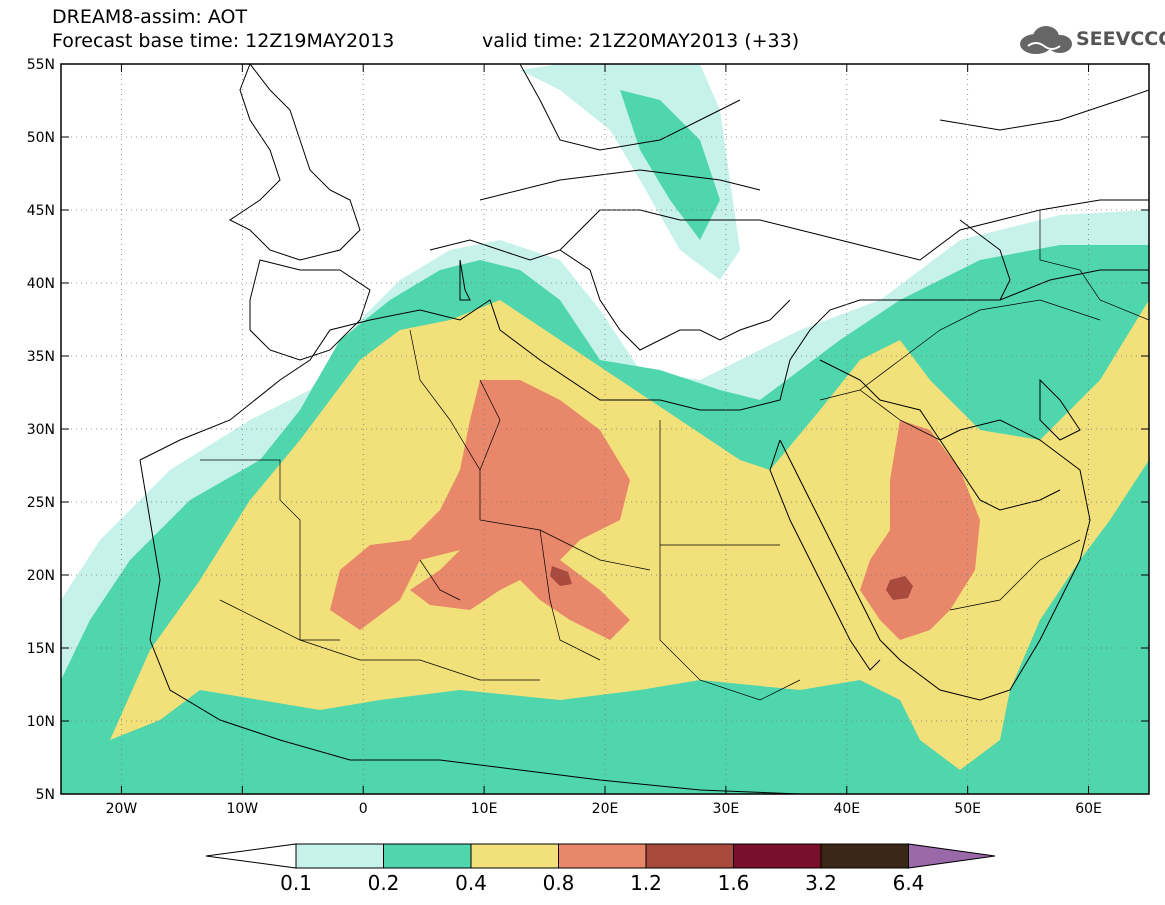 The height and width of the screenshot is (905, 1165). Describe the element at coordinates (41, 503) in the screenshot. I see `lat-tick-label: 25N` at that location.